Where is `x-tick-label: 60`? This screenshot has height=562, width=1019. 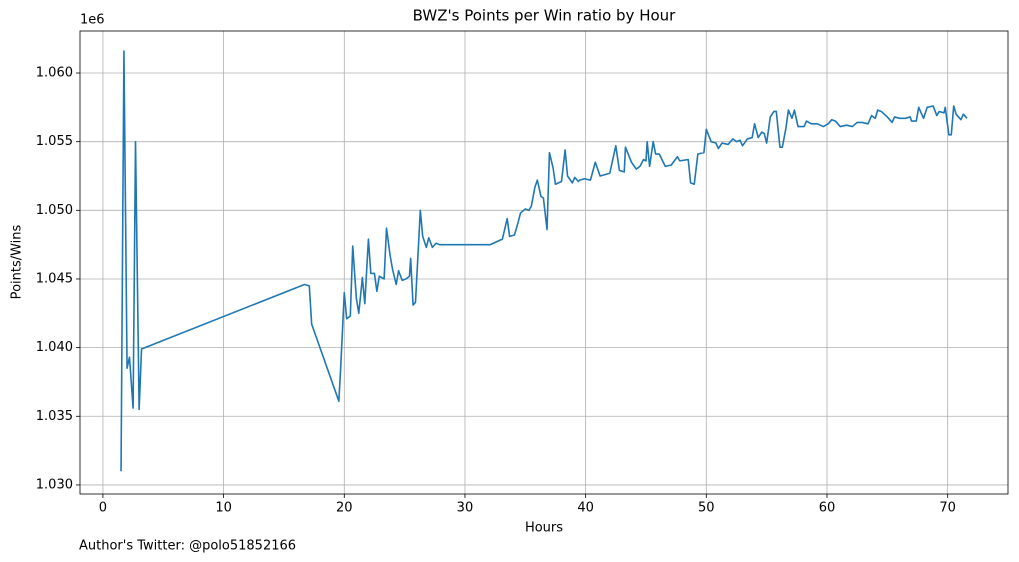 x-tick-label: 60 is located at coordinates (827, 508).